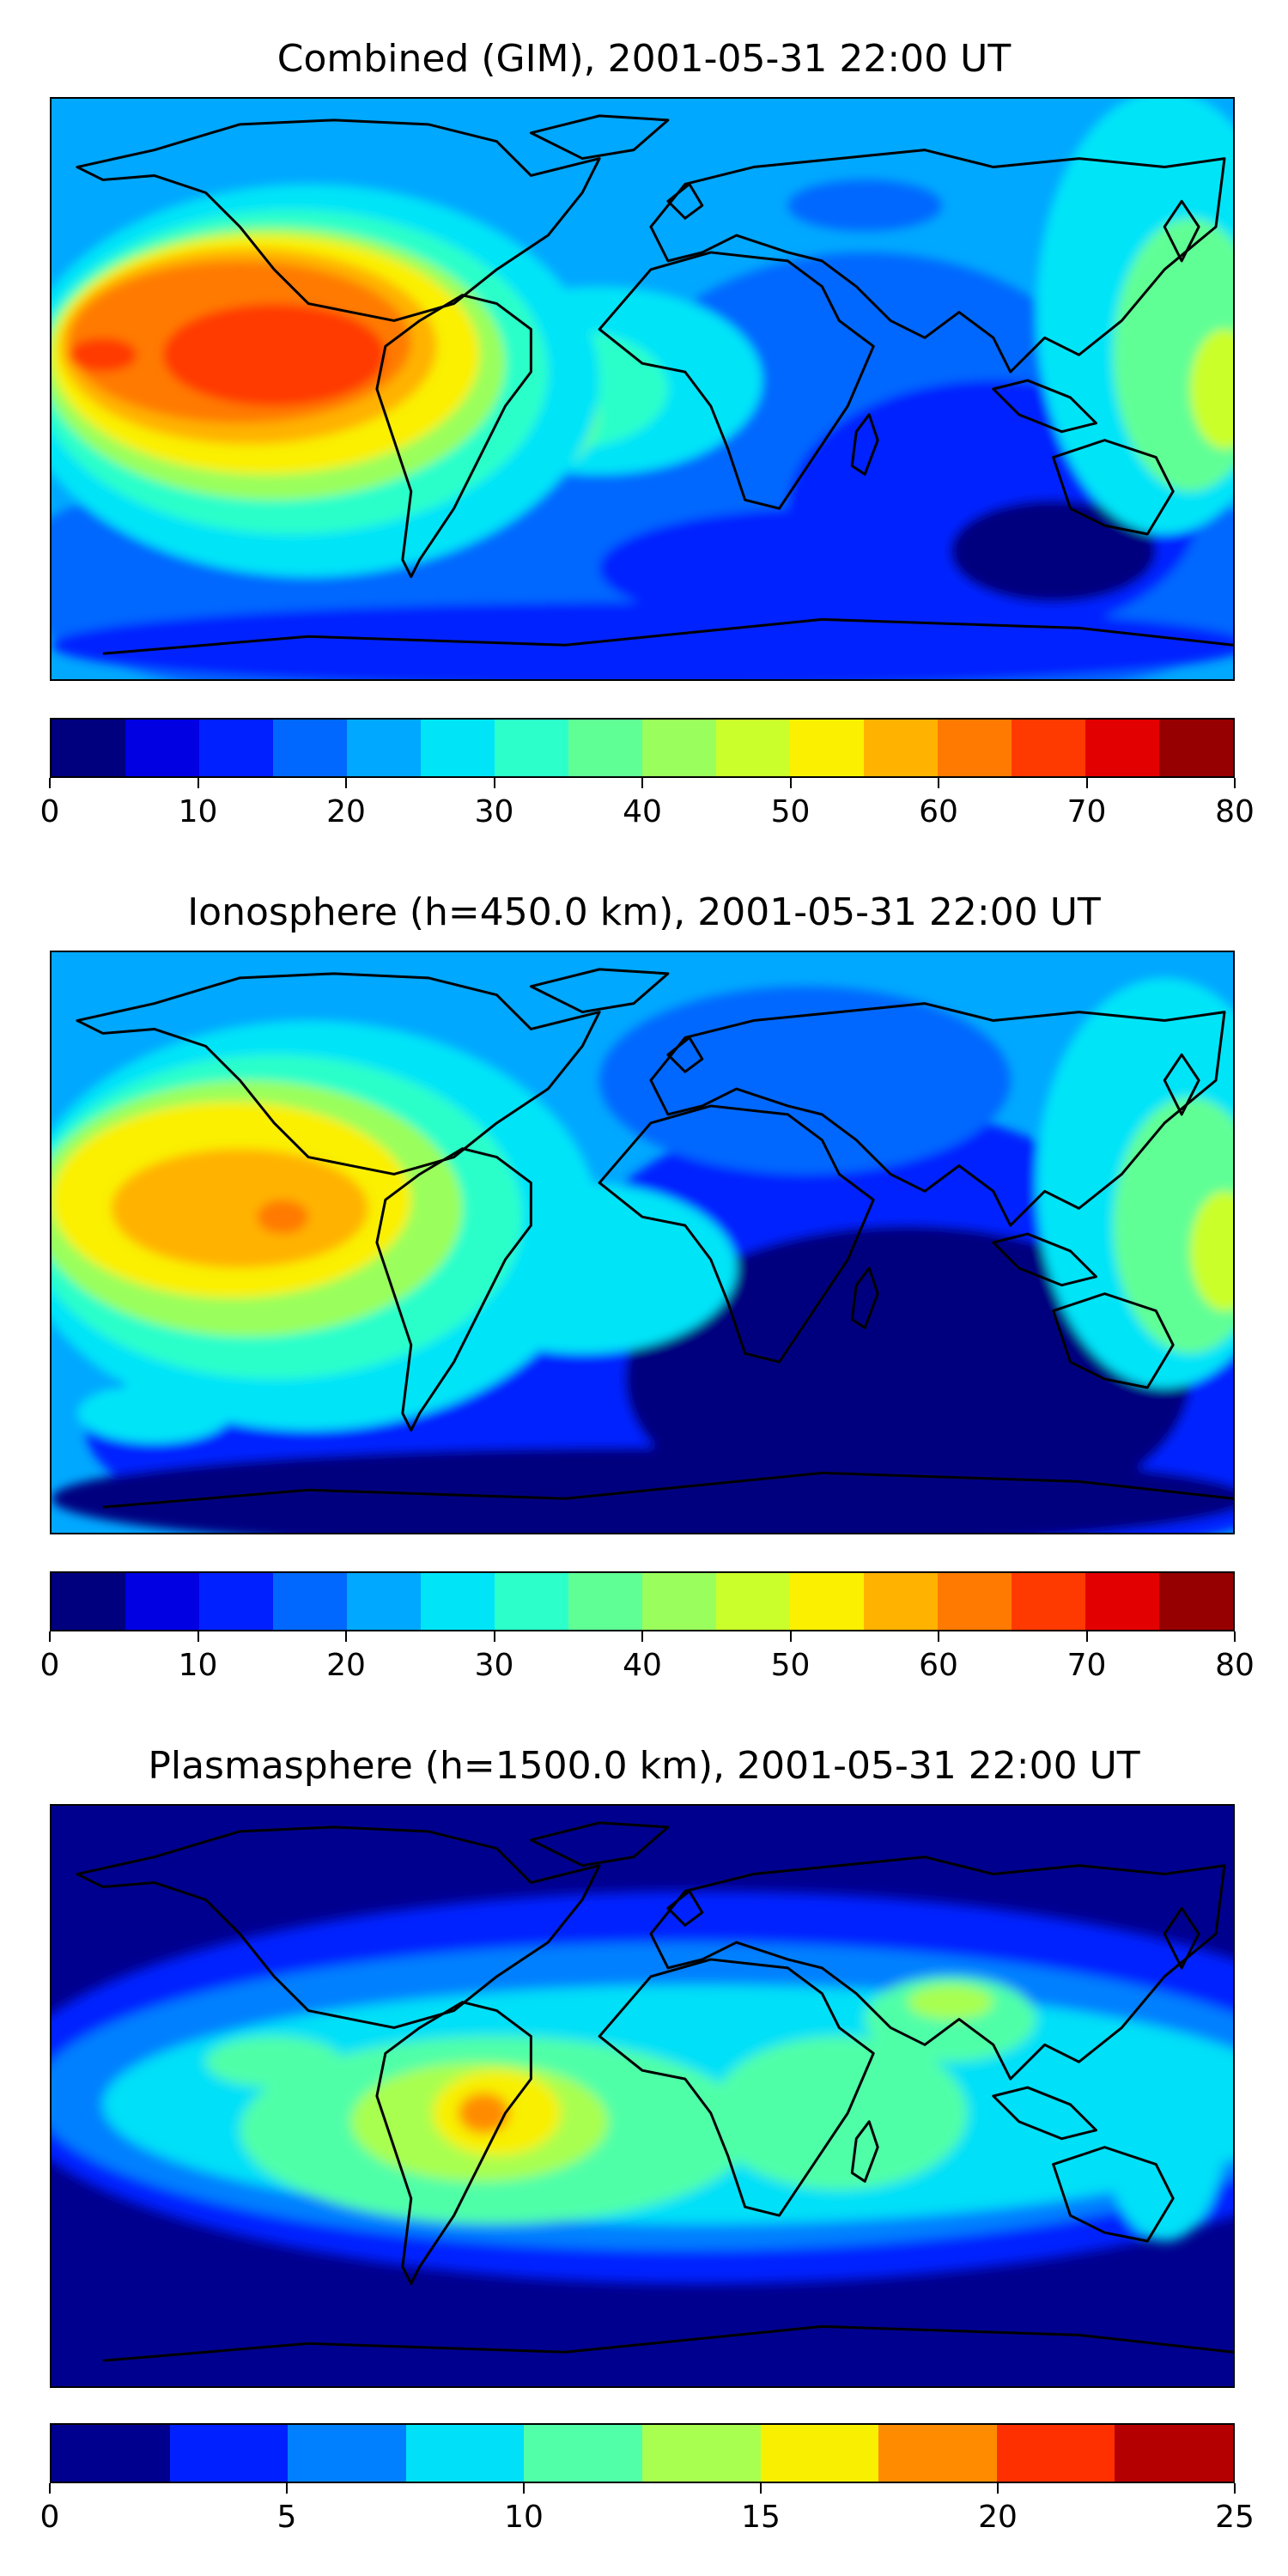 This screenshot has height=2576, width=1288. I want to click on colorbar-tick-label: 15, so click(761, 2517).